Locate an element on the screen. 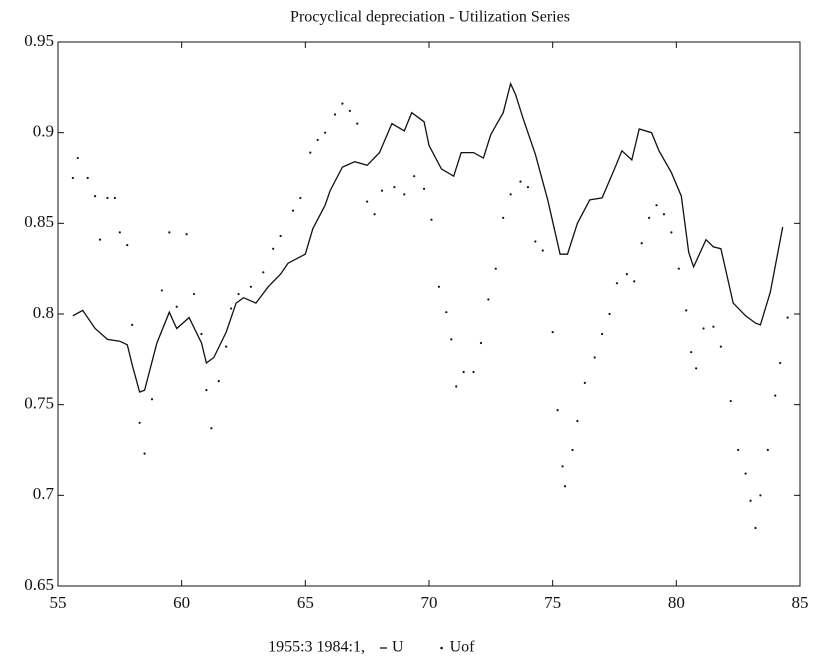 The height and width of the screenshot is (664, 816). x-tick-label: 70 is located at coordinates (429, 602).